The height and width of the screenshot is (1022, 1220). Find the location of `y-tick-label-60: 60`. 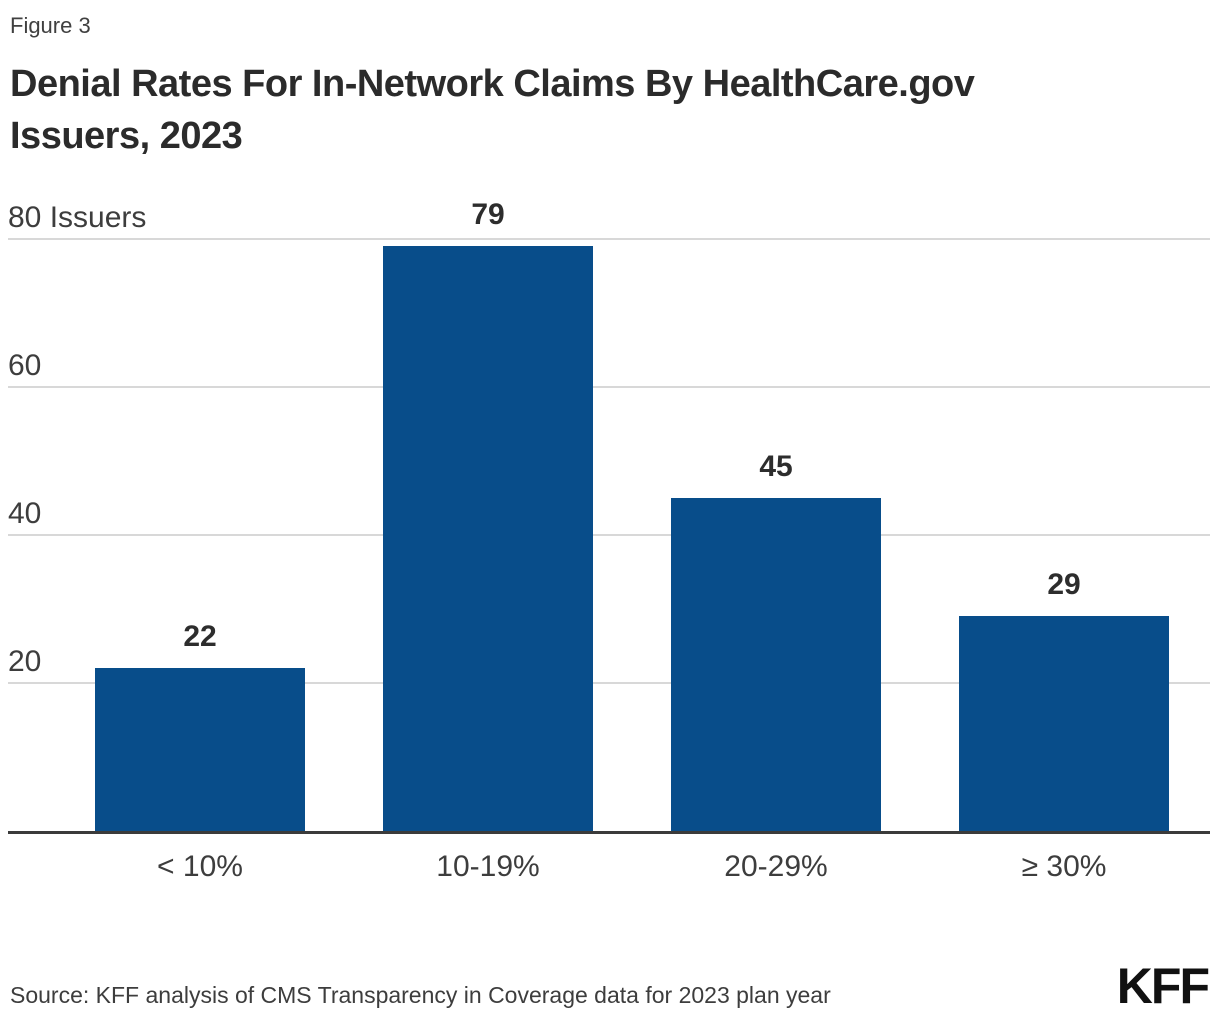

y-tick-label-60: 60 is located at coordinates (25, 365).